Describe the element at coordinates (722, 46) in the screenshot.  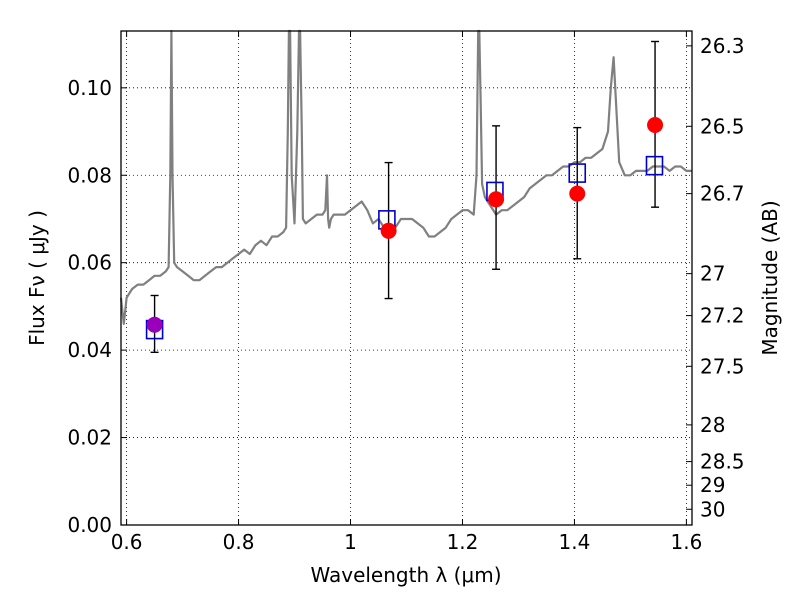
I see `magnitude-tick-label: 26.3` at that location.